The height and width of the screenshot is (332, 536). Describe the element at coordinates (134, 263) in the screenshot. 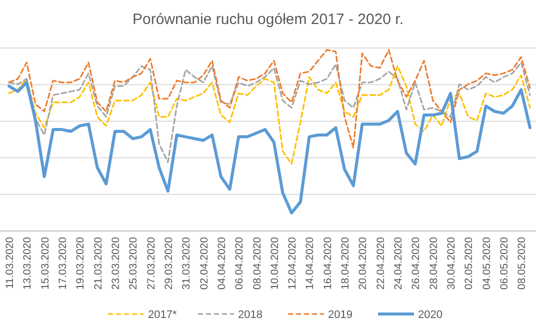

I see `x-tick-label: 25.03.2020` at that location.